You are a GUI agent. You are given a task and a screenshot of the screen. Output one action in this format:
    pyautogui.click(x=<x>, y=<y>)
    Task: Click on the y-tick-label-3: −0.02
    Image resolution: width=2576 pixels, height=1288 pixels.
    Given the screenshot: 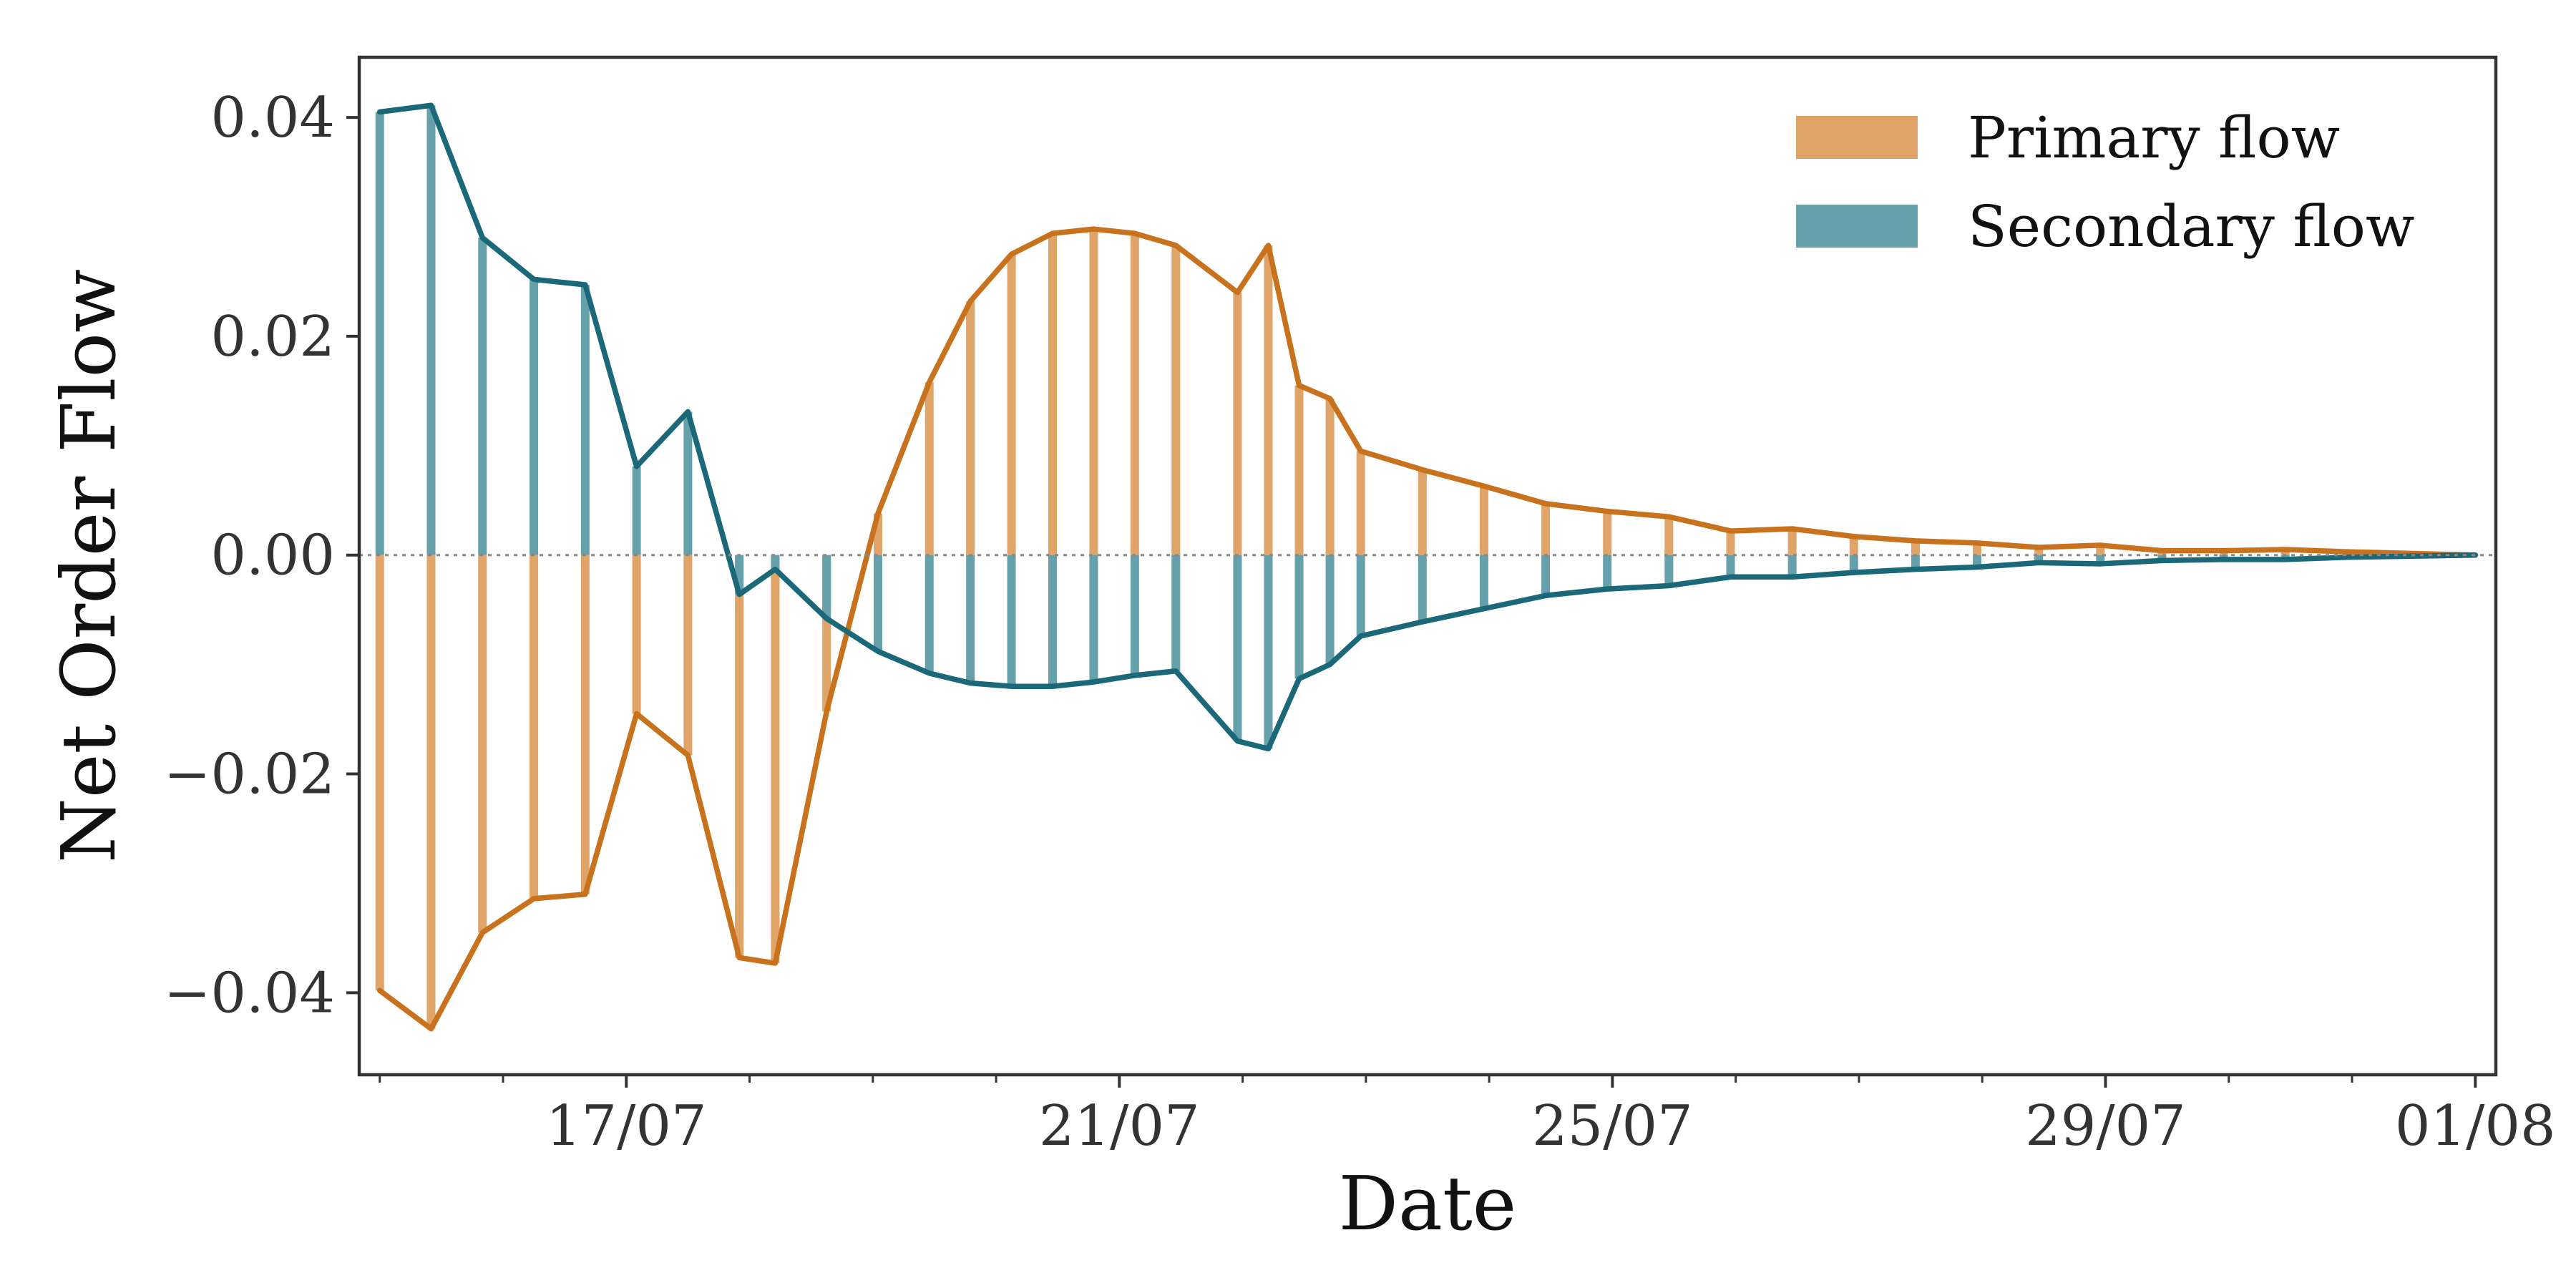 What is the action you would take?
    pyautogui.click(x=249, y=775)
    